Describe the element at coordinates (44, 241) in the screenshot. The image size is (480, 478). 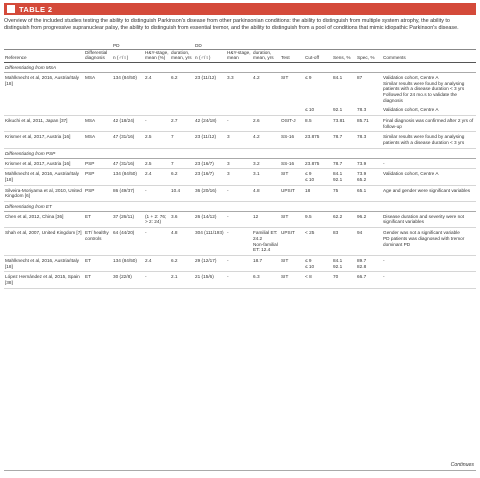
I see `table-cell: Shah et al, 2007, United Kingdom [7]` at that location.